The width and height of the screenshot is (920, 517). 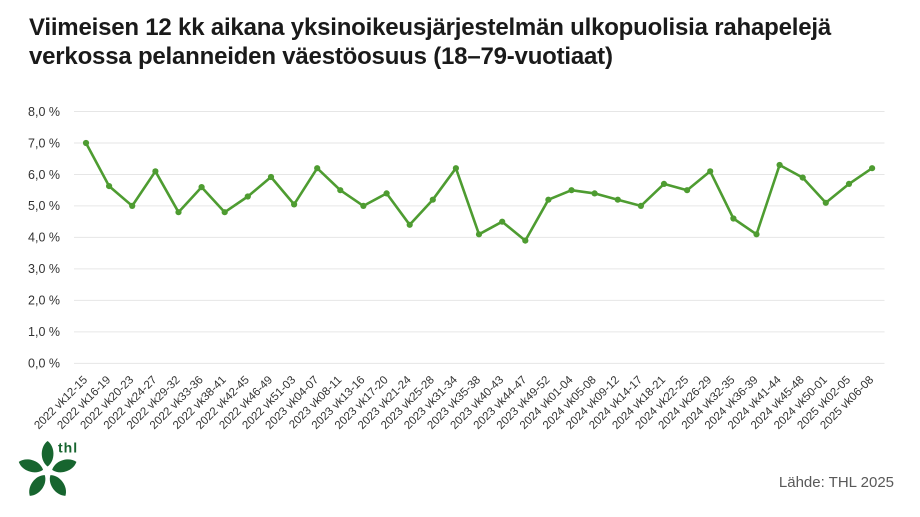 What do you see at coordinates (44, 206) in the screenshot?
I see `svg-text: 5,0 %` at bounding box center [44, 206].